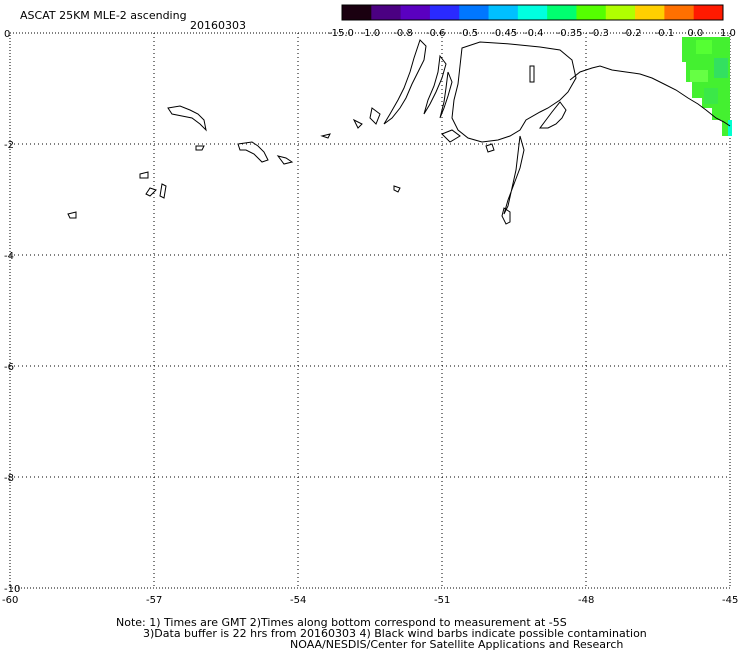 This screenshot has width=740, height=651. I want to click on x-tick-label: -45, so click(730, 600).